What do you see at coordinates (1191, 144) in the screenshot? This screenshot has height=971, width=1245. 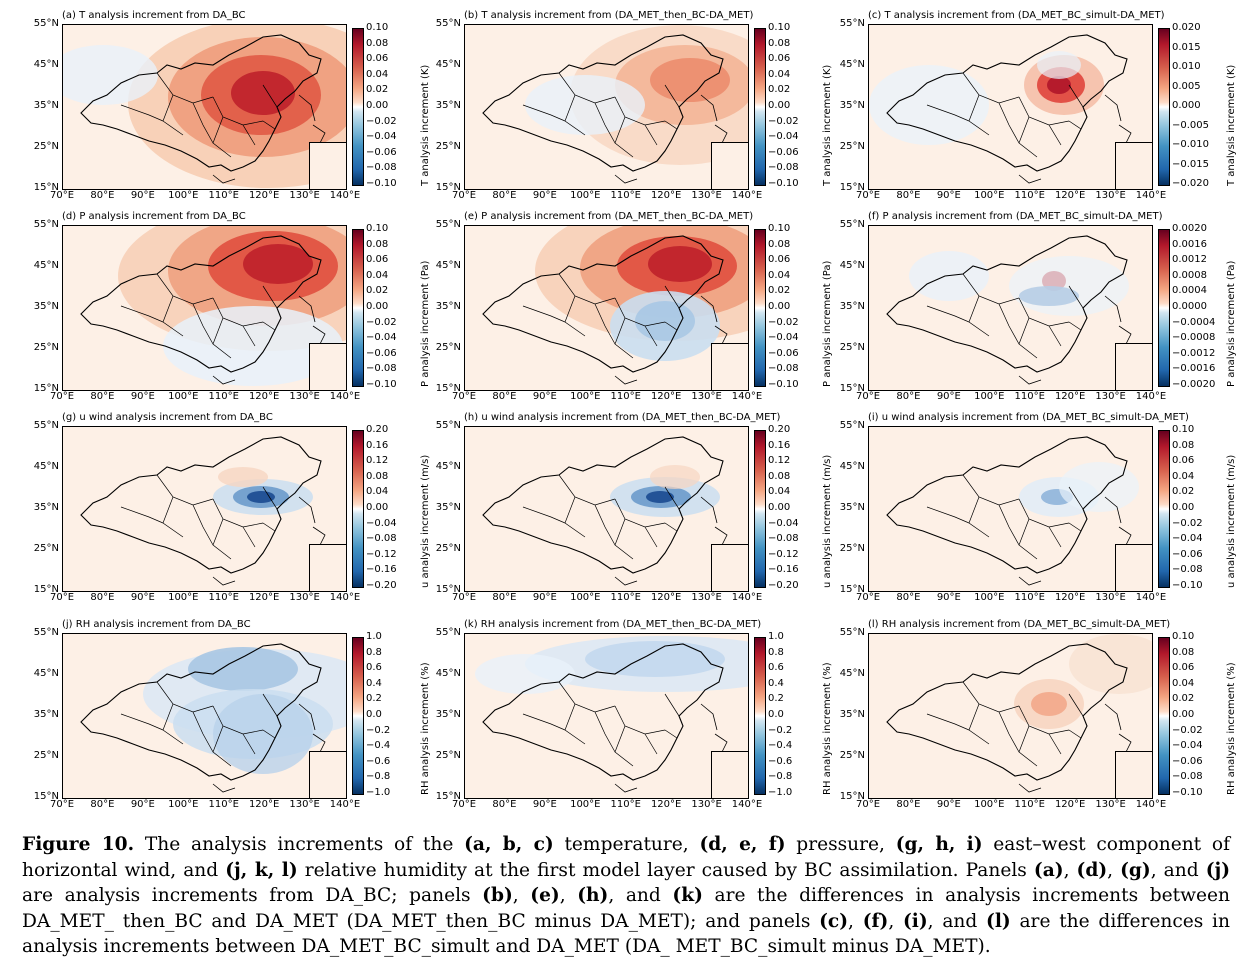 I see `colorbar-tick-label: −0.010` at bounding box center [1191, 144].